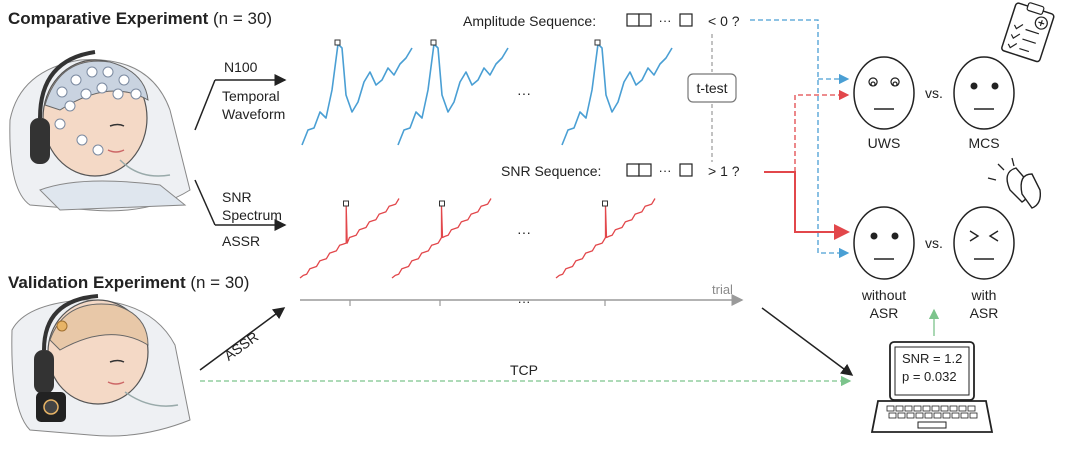 The image size is (1080, 449). Describe the element at coordinates (205, 202) in the screenshot. I see `branch-line-bottom` at that location.